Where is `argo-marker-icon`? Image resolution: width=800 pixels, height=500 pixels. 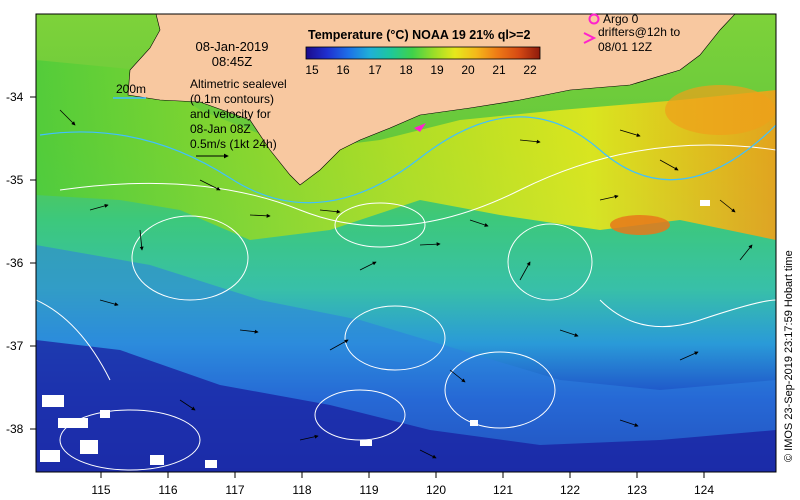 argo-marker-icon is located at coordinates (594, 19).